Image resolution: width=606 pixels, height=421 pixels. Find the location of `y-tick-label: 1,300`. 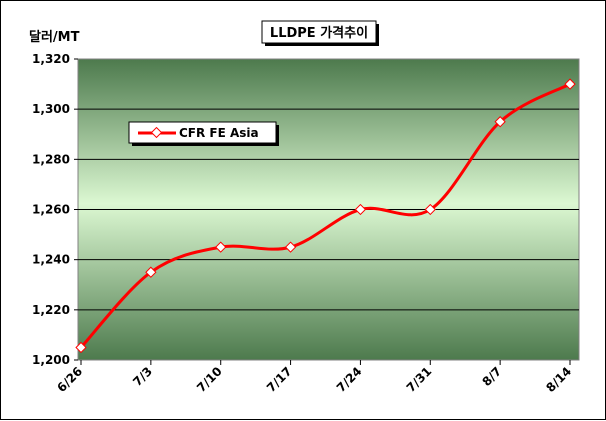

y-tick-label: 1,300 is located at coordinates (51, 109).